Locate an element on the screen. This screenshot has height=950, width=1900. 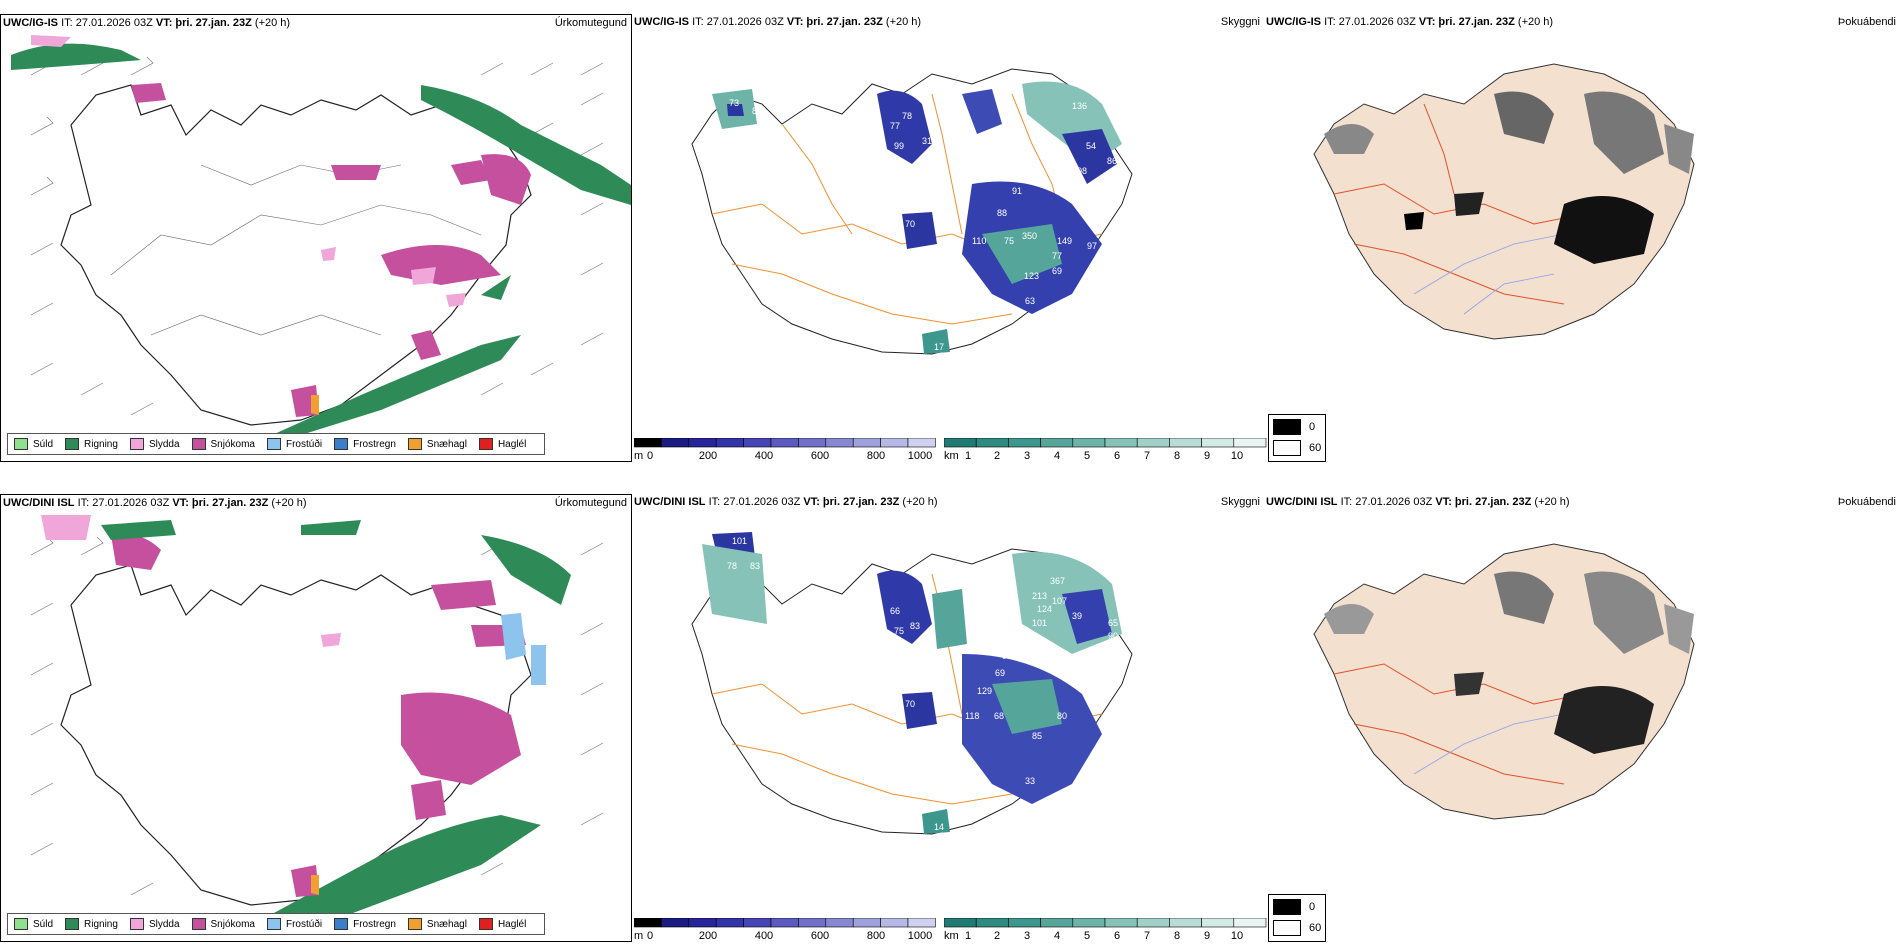
vis-value: 99 is located at coordinates (899, 146).